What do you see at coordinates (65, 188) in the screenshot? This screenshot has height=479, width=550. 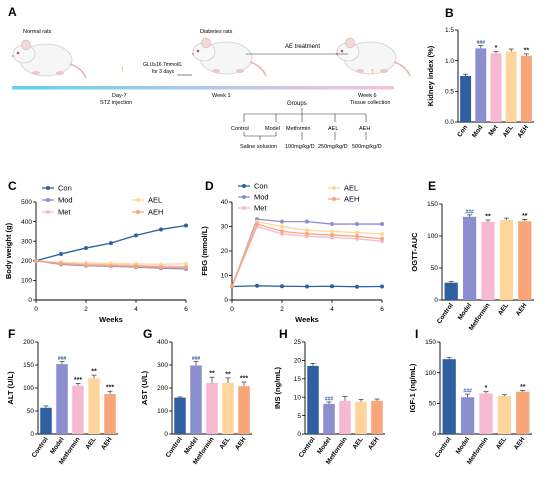 I see `legend-label-con: Con` at bounding box center [65, 188].